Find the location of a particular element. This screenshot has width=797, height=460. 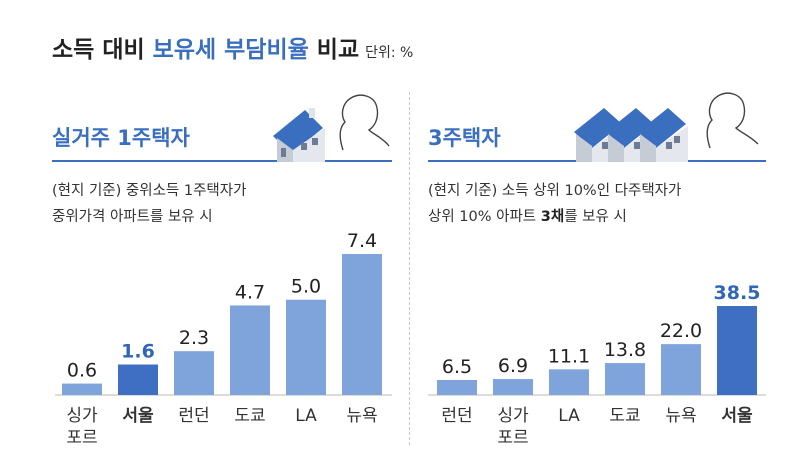

data-label: 0.6 is located at coordinates (82, 371).